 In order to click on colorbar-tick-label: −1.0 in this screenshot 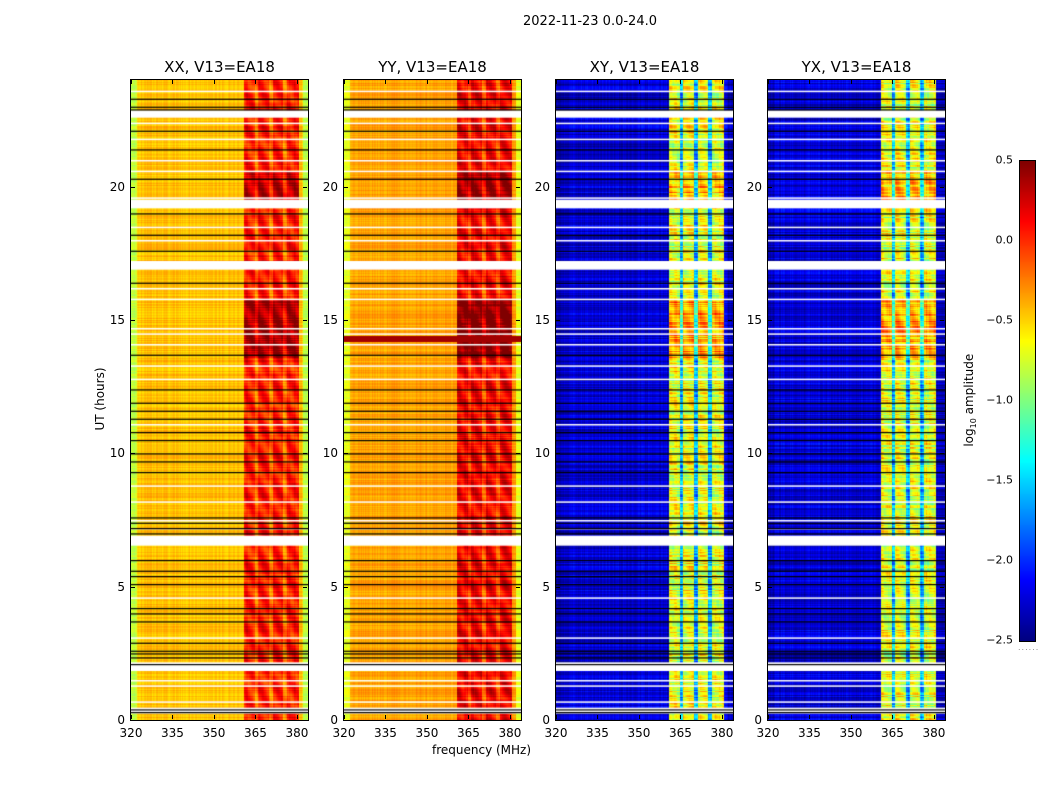, I will do `click(999, 400)`.